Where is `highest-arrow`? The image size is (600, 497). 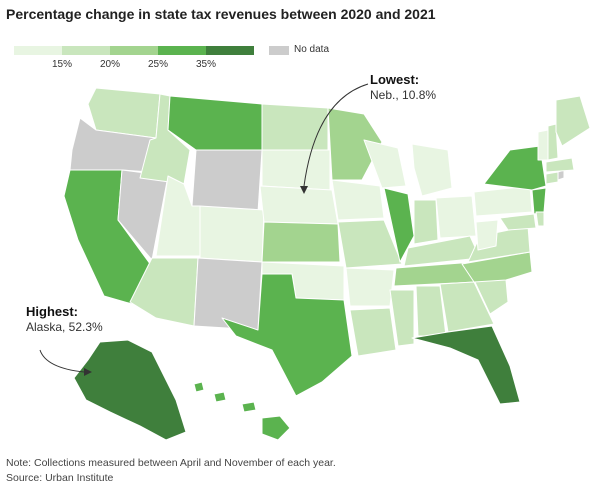 highest-arrow is located at coordinates (62, 361).